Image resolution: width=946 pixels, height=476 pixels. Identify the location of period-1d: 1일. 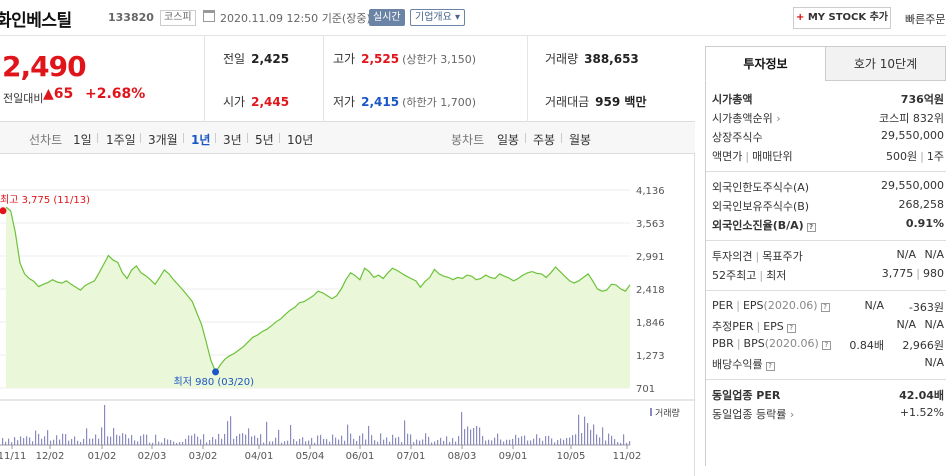
(82, 140).